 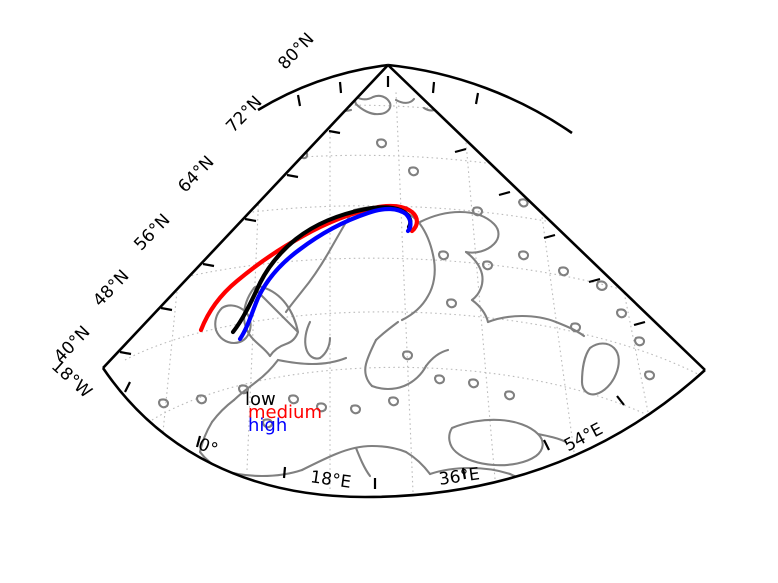 What do you see at coordinates (267, 425) in the screenshot?
I see `legend-entry-high: high` at bounding box center [267, 425].